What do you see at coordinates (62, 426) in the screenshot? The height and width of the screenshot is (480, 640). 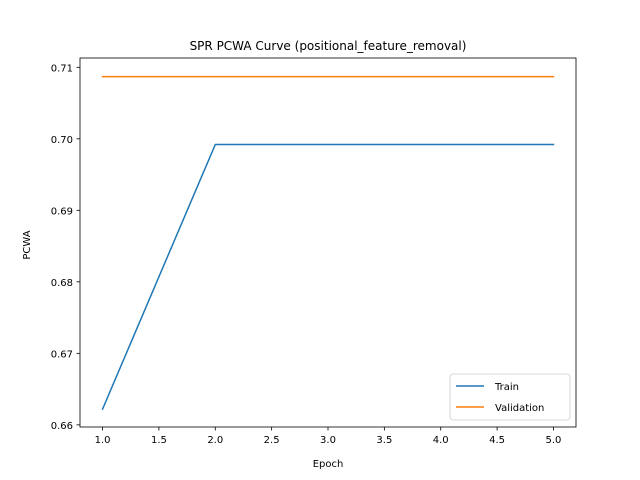 I see `y-tick-label: 0.66` at bounding box center [62, 426].